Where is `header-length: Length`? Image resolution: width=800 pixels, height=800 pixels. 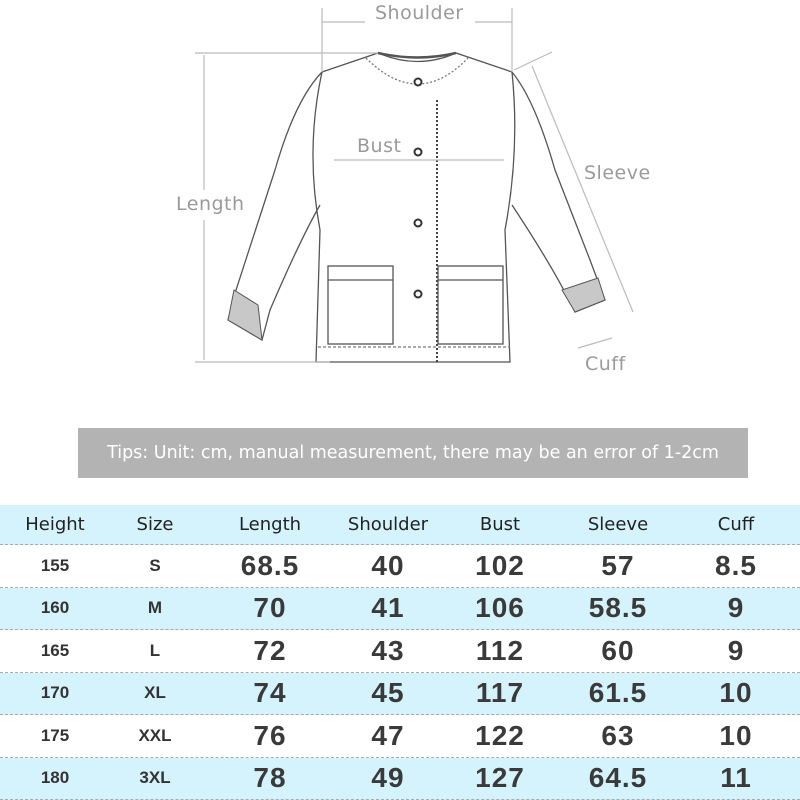 header-length: Length is located at coordinates (270, 524).